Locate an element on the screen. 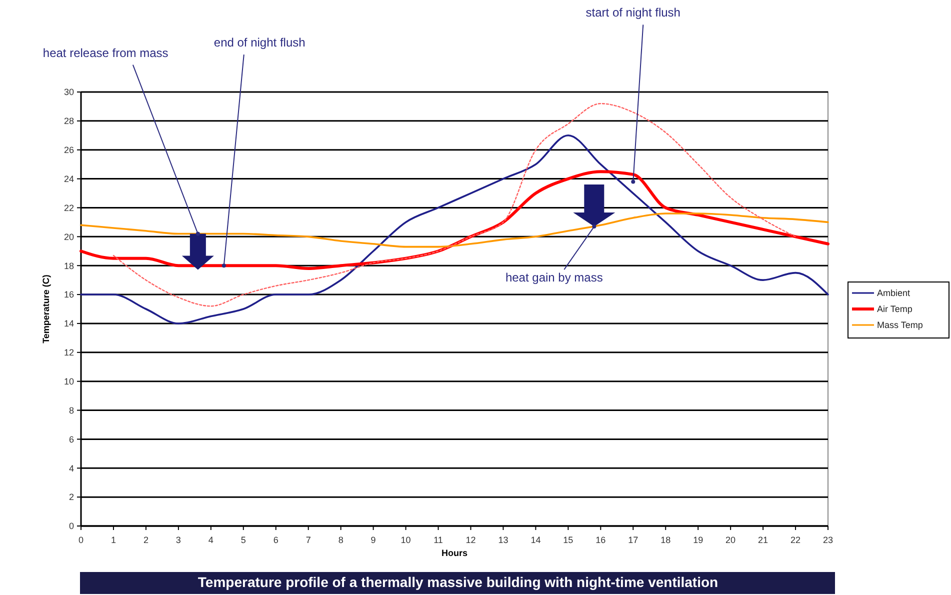  annotation: heat gain by mass is located at coordinates (554, 277).